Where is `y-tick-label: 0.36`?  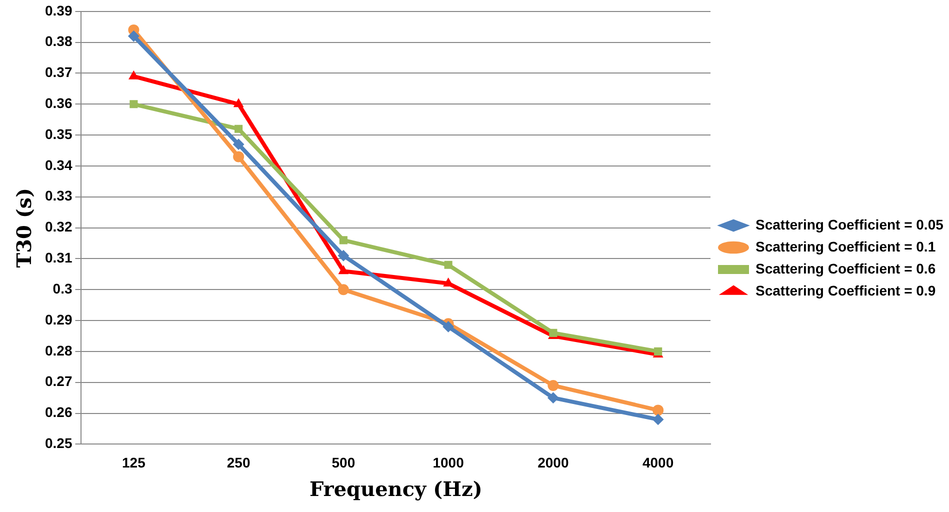 y-tick-label: 0.36 is located at coordinates (58, 103).